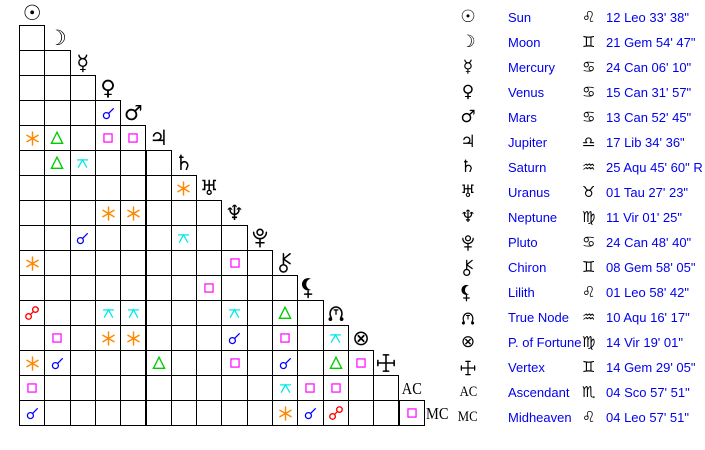 This screenshot has height=450, width=705. Describe the element at coordinates (184, 162) in the screenshot. I see `saturn-icon: ♄` at that location.